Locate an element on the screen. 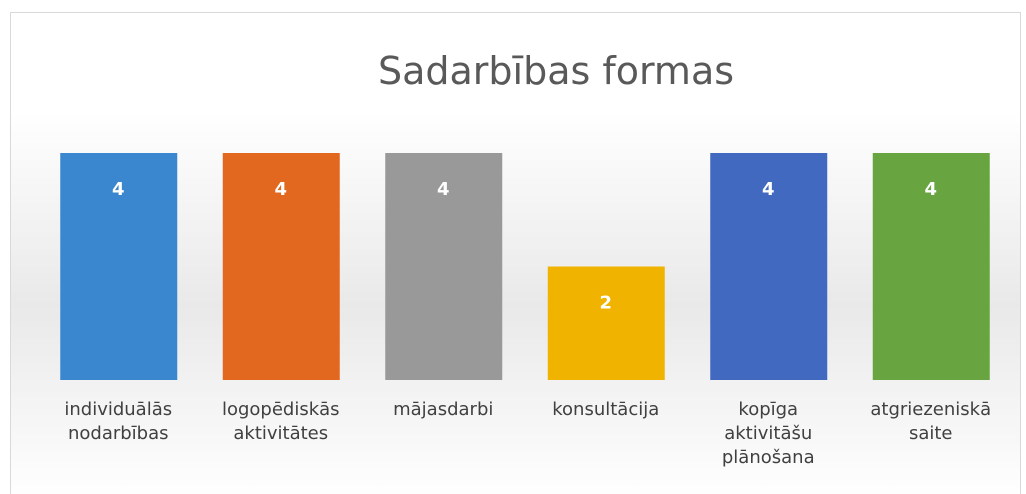 This screenshot has height=494, width=1026. x-tick-label: konsultācija is located at coordinates (606, 409).